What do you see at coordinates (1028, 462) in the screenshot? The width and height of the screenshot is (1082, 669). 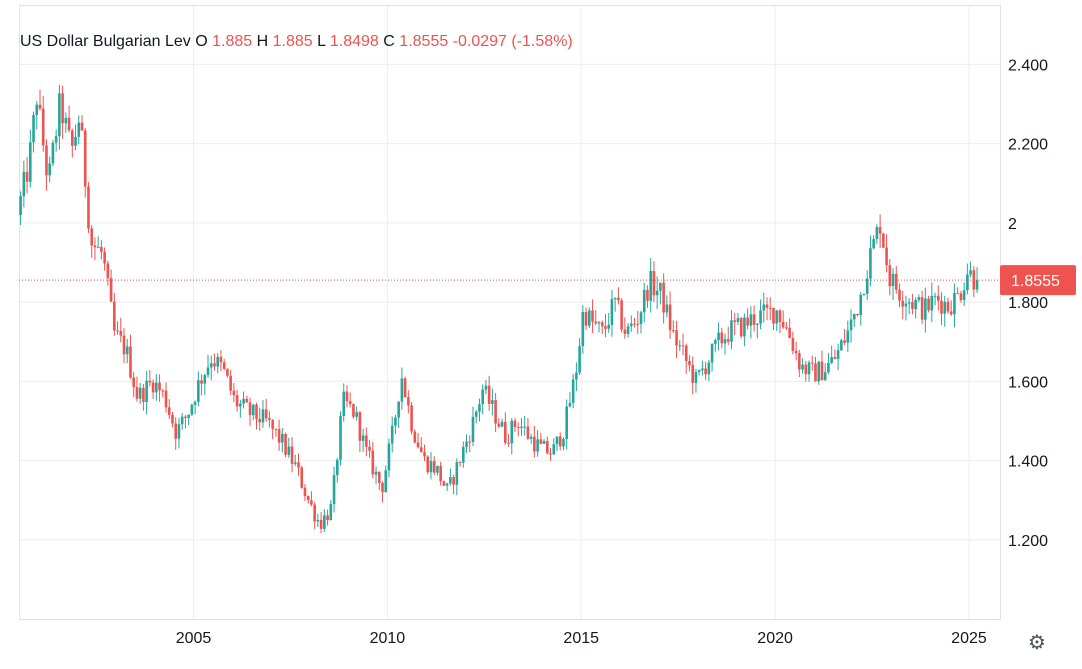 I see `y-tick-label: 1.400` at bounding box center [1028, 462].